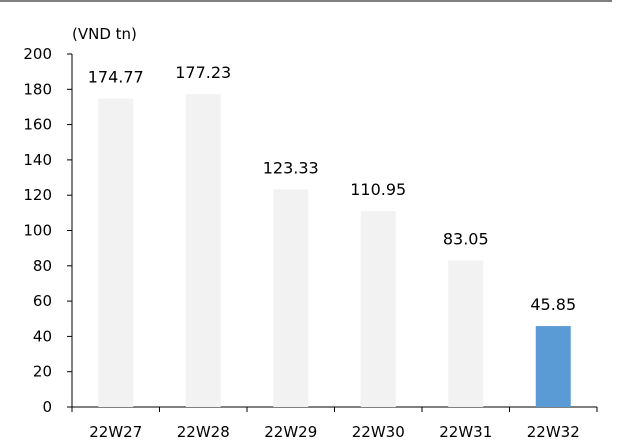 The height and width of the screenshot is (445, 625). Describe the element at coordinates (42, 336) in the screenshot. I see `y-tick-label: 40` at that location.